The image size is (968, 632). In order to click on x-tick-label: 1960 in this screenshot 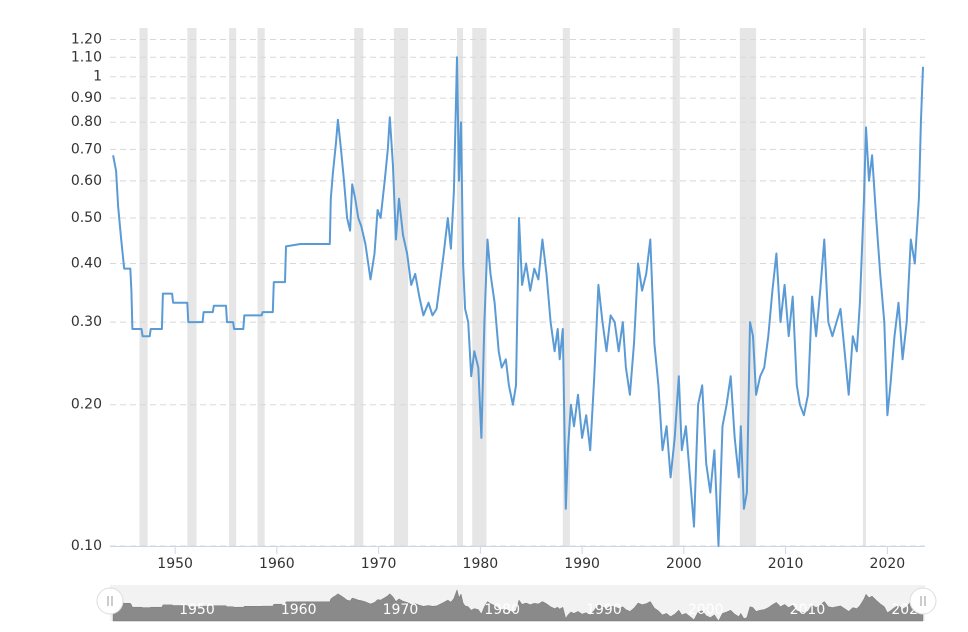, I will do `click(277, 564)`.